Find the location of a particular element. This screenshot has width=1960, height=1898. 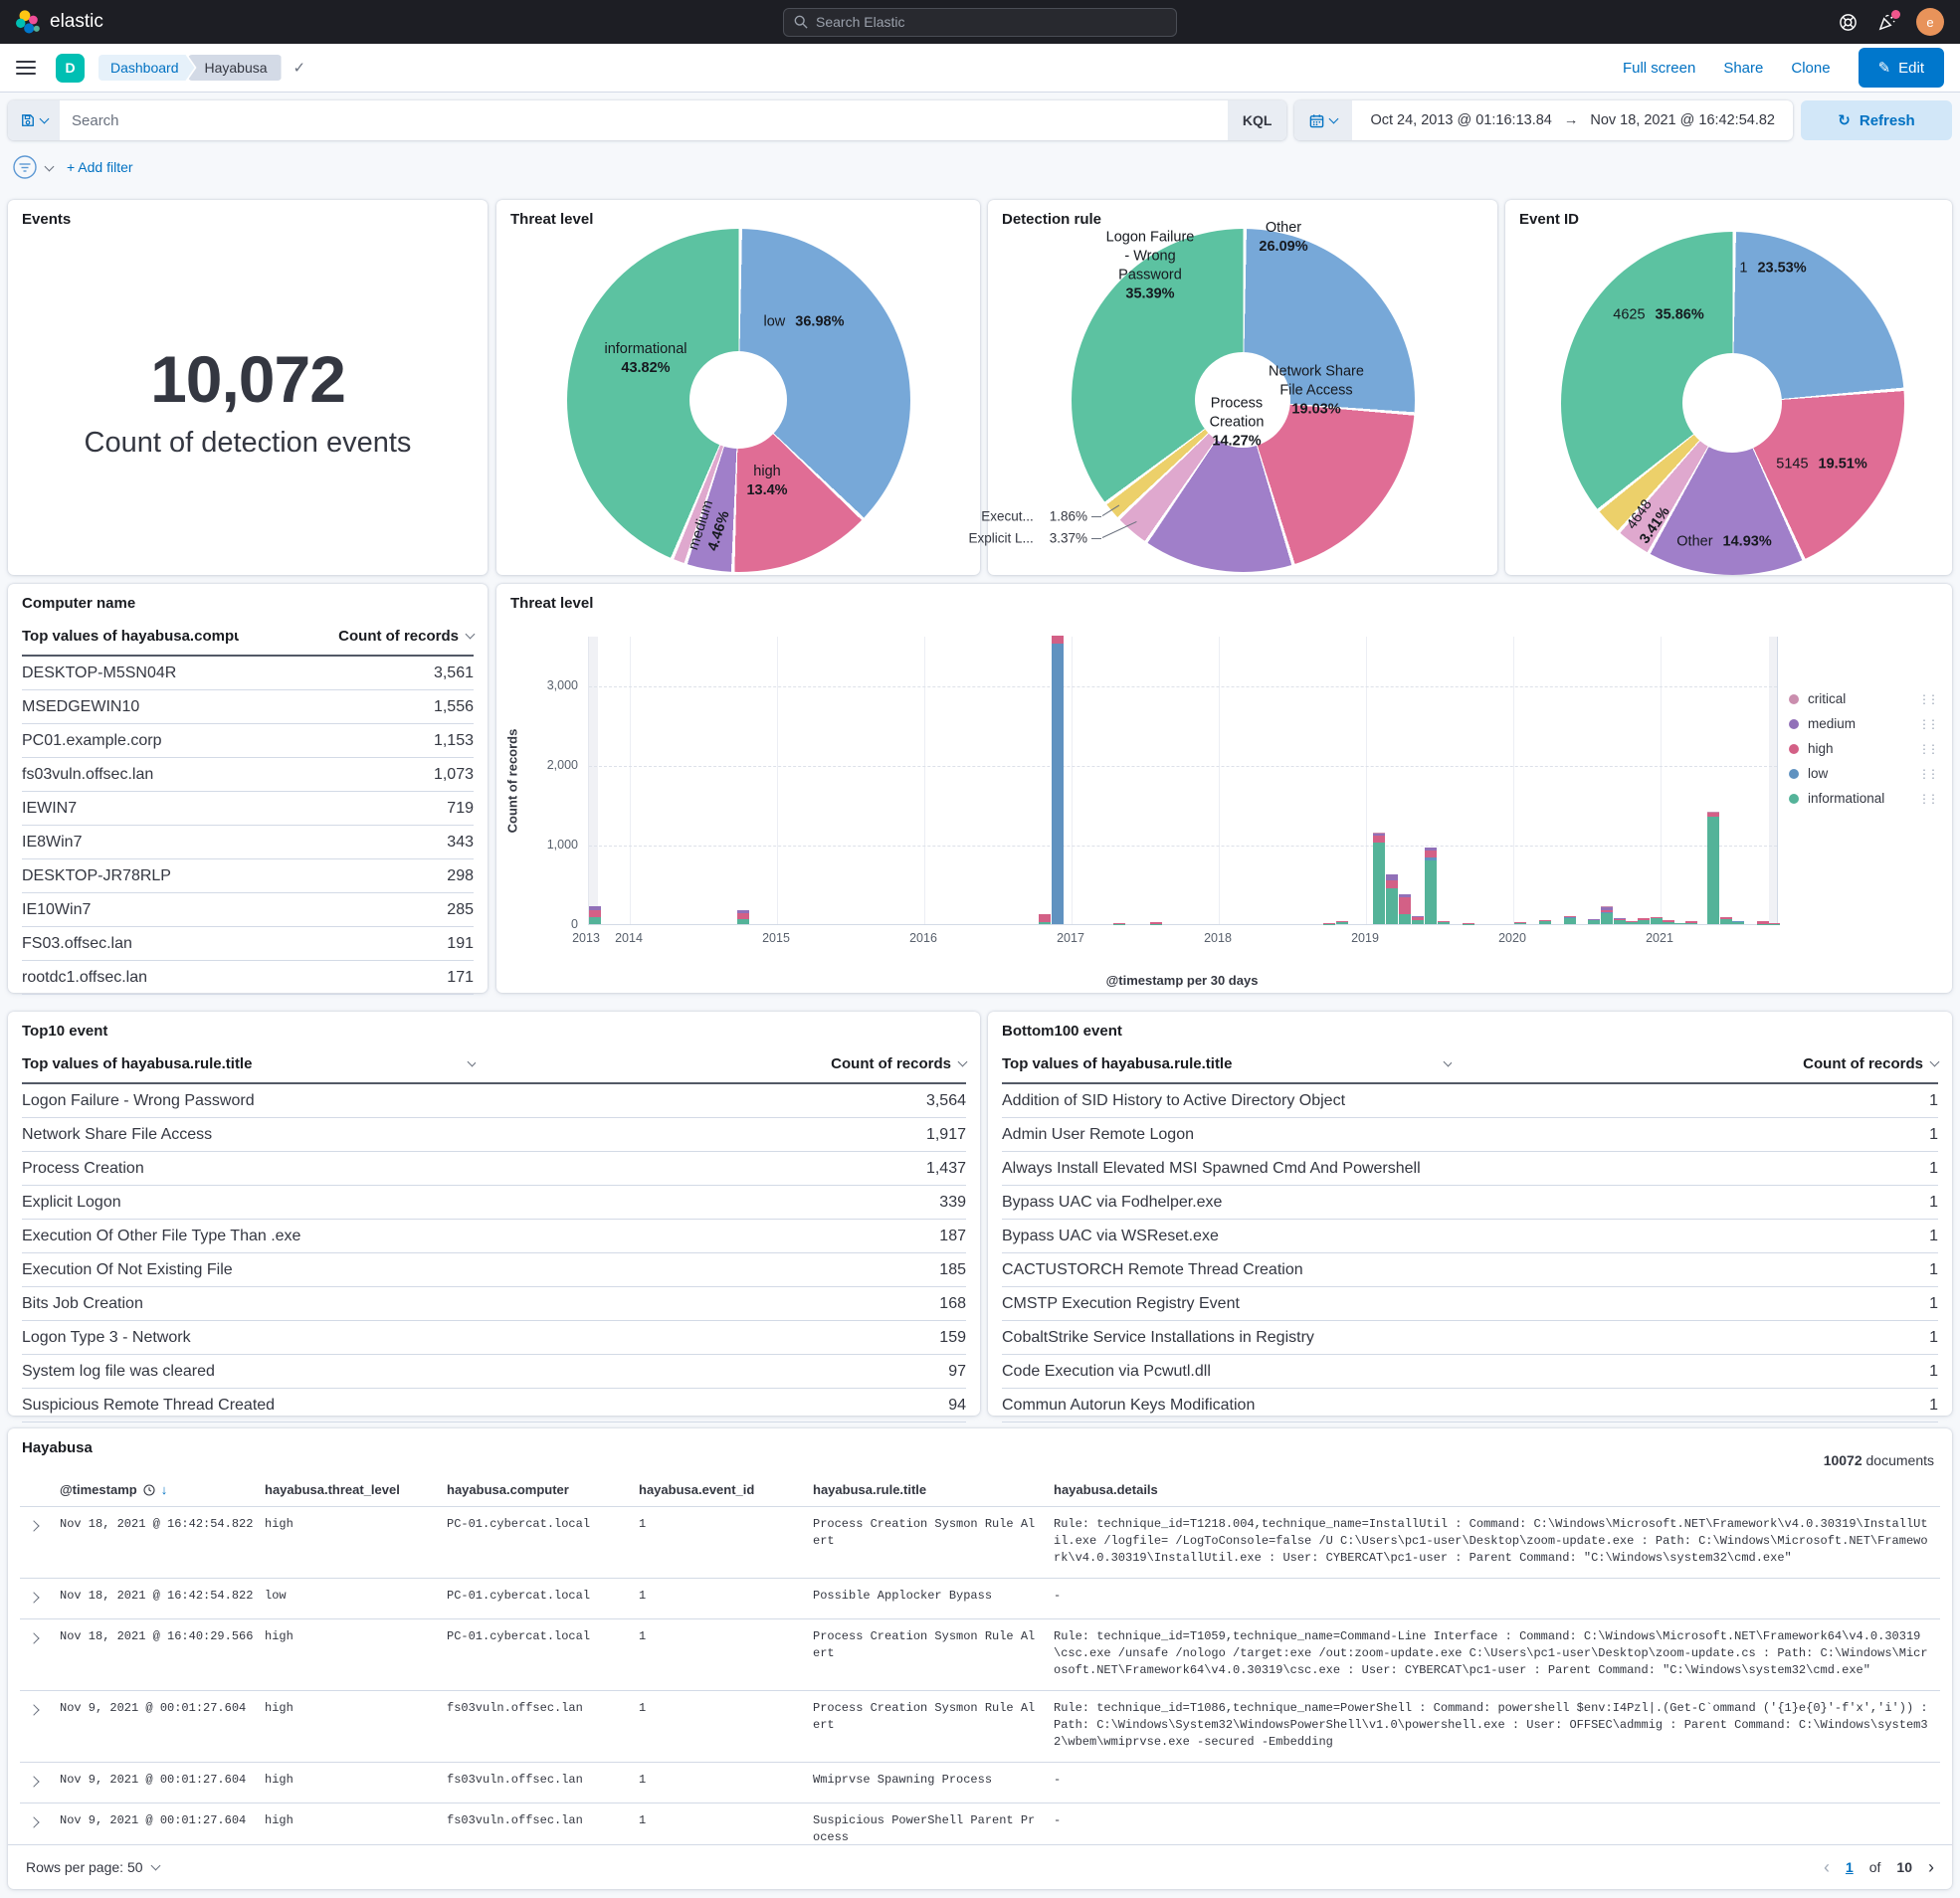

column-header-timestamp: @timestamp ↓ is located at coordinates (114, 1489).